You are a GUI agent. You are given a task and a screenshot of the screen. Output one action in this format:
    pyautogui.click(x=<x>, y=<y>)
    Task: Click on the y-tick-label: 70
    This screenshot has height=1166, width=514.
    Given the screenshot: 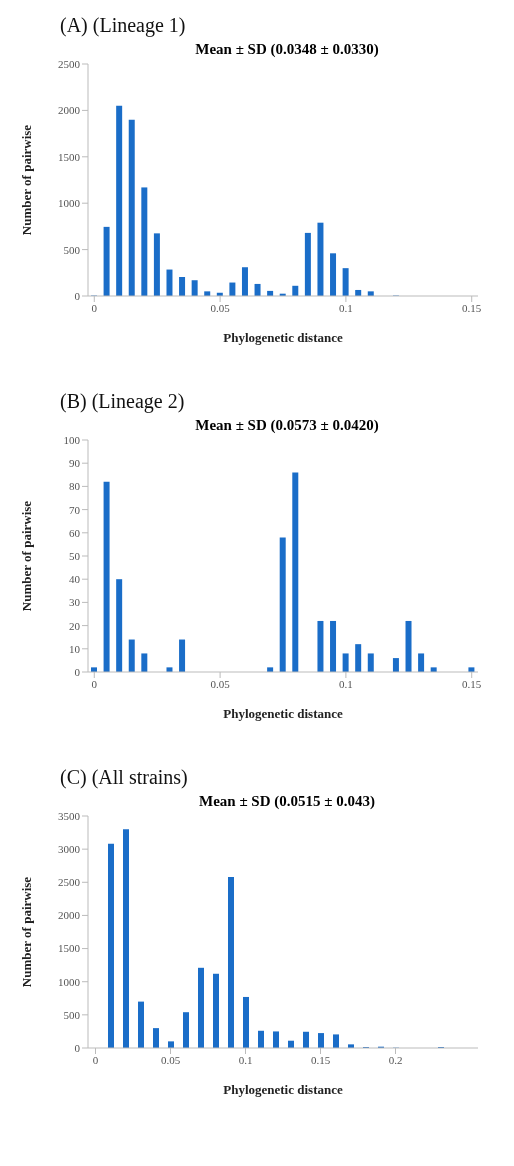 What is the action you would take?
    pyautogui.click(x=75, y=509)
    